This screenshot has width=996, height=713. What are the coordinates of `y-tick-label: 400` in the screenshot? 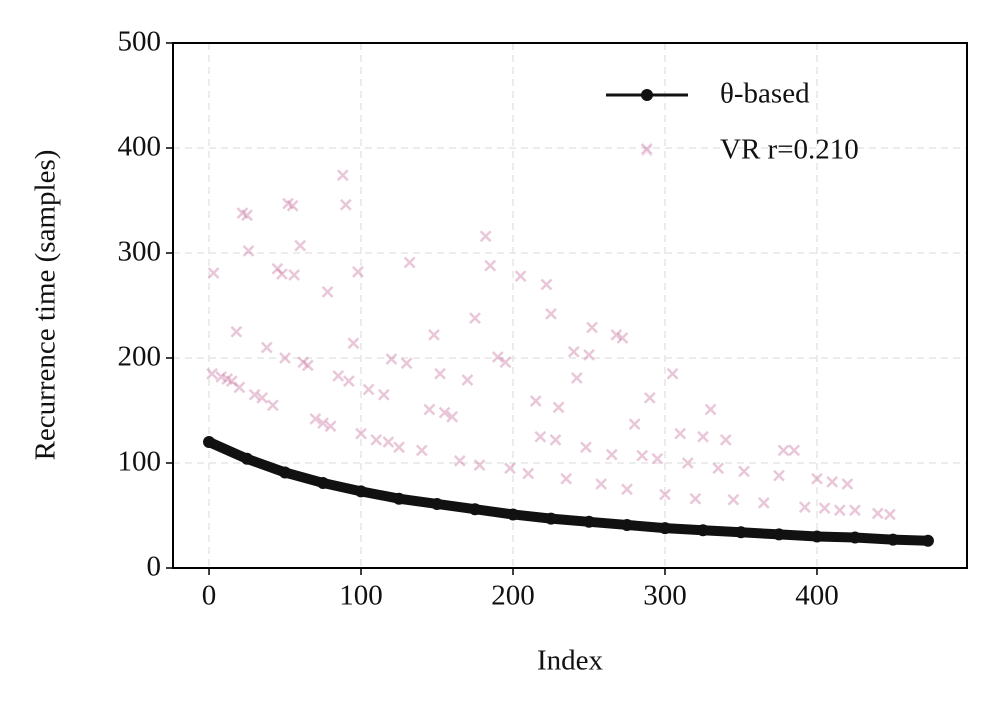 It's located at (140, 147).